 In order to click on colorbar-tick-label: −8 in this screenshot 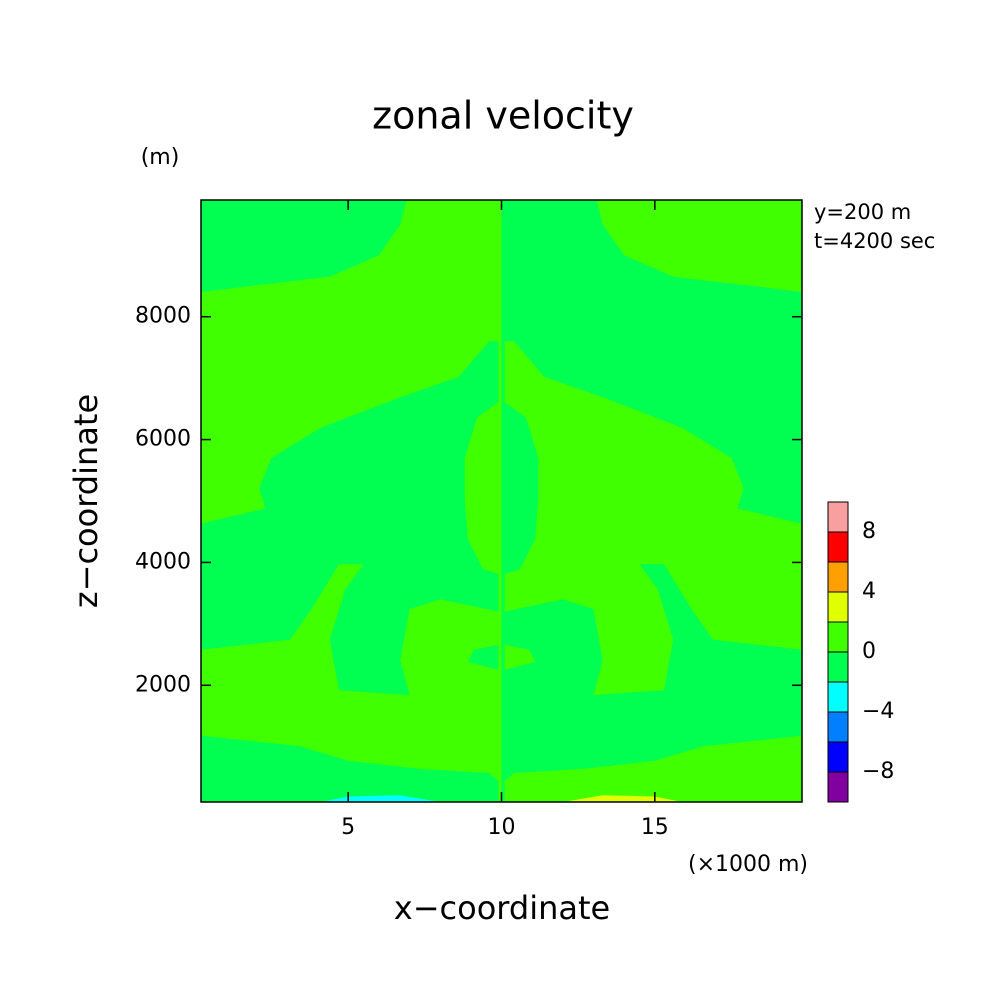, I will do `click(878, 771)`.